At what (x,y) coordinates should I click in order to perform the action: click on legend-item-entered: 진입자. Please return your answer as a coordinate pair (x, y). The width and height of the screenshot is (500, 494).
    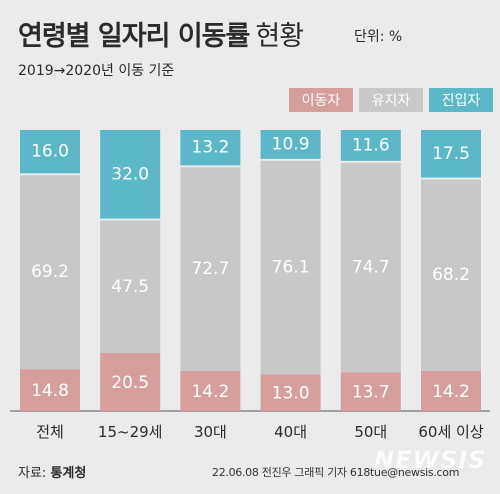
    Looking at the image, I should click on (461, 100).